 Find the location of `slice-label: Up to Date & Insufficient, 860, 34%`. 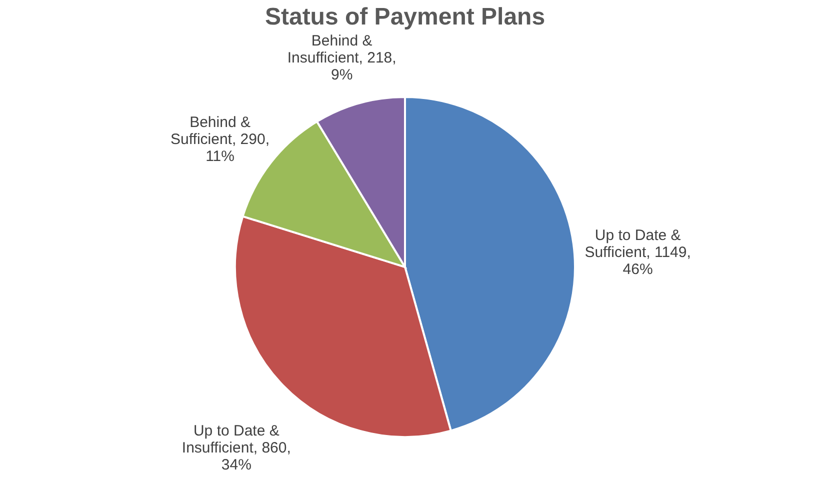

slice-label: Up to Date & Insufficient, 860, 34% is located at coordinates (236, 448).